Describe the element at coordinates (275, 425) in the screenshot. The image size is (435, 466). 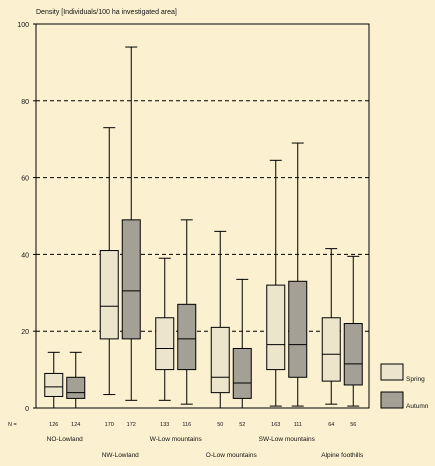
I see `n-count: 163` at that location.